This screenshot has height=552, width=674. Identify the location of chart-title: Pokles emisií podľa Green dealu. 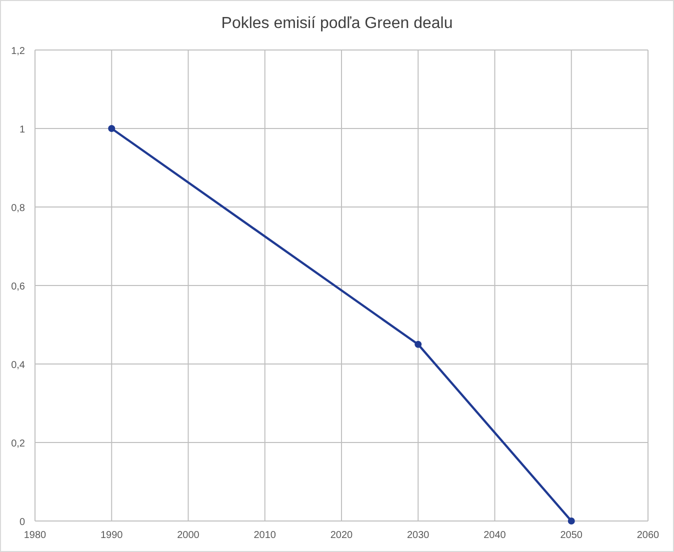
(337, 23).